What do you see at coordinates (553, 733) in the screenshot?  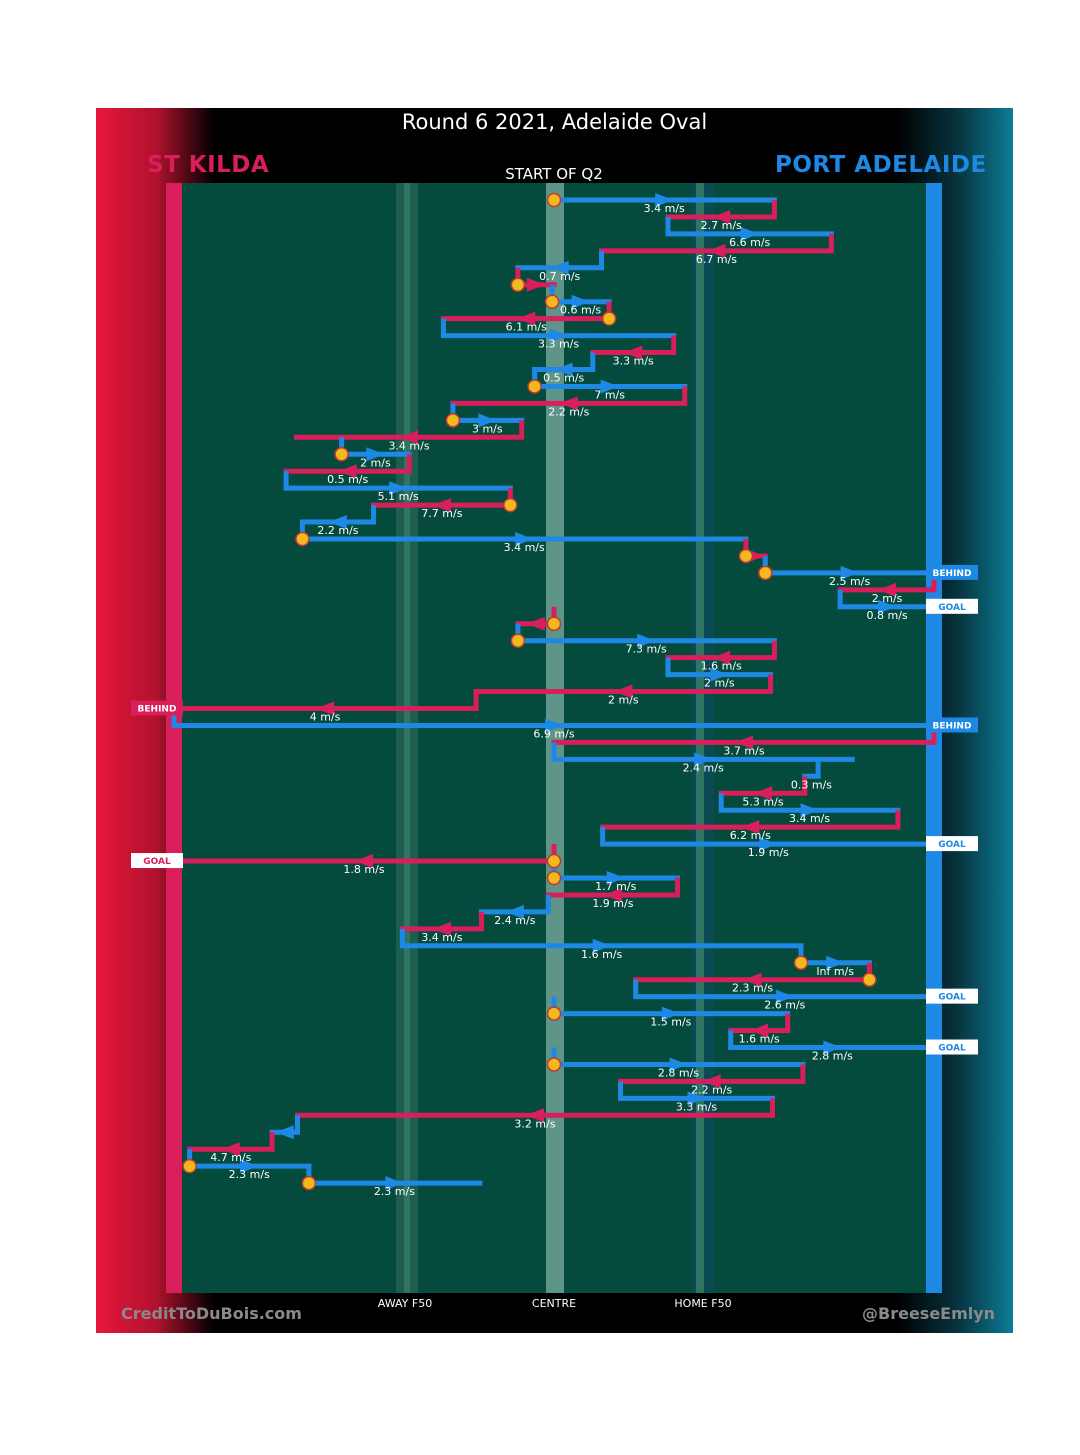 I see `speed-label: 6.9 m/s` at bounding box center [553, 733].